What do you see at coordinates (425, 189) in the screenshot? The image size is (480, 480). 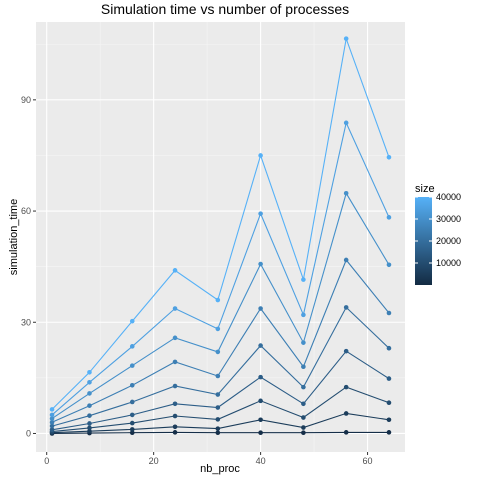 I see `legend-title: size` at bounding box center [425, 189].